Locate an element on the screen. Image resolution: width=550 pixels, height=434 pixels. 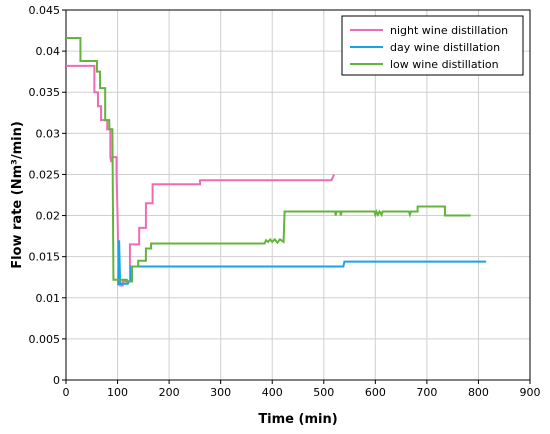
legend-box is located at coordinates (432, 45).